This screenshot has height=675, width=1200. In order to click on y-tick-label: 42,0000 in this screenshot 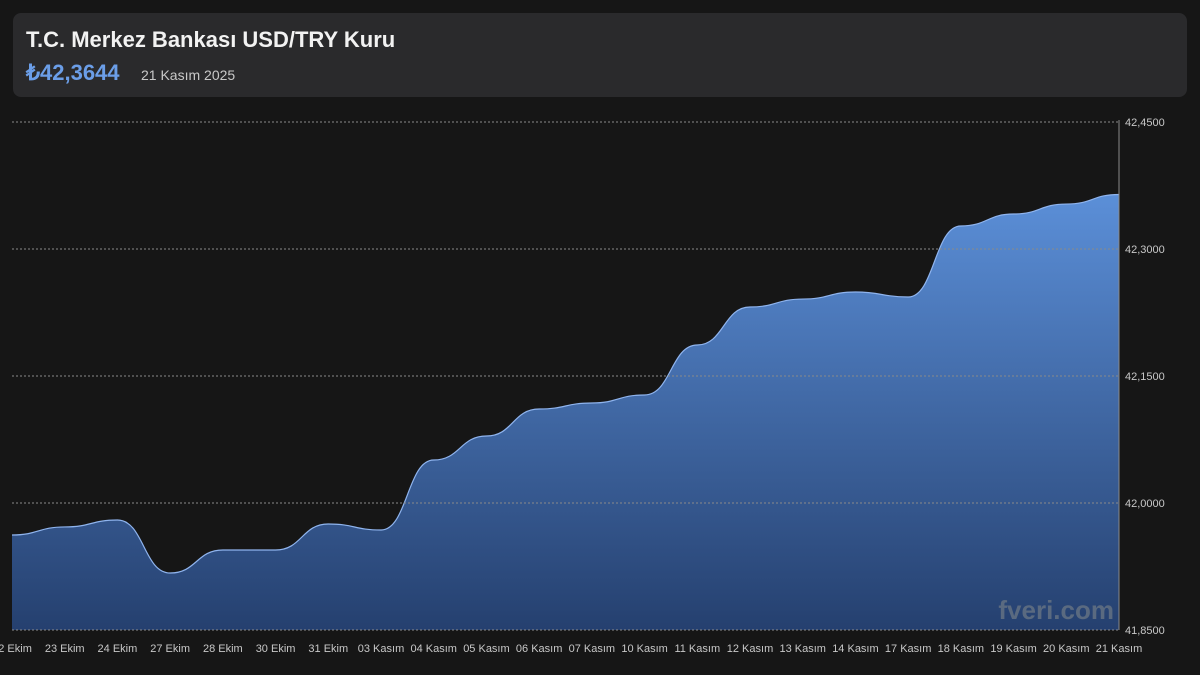, I will do `click(1145, 504)`.